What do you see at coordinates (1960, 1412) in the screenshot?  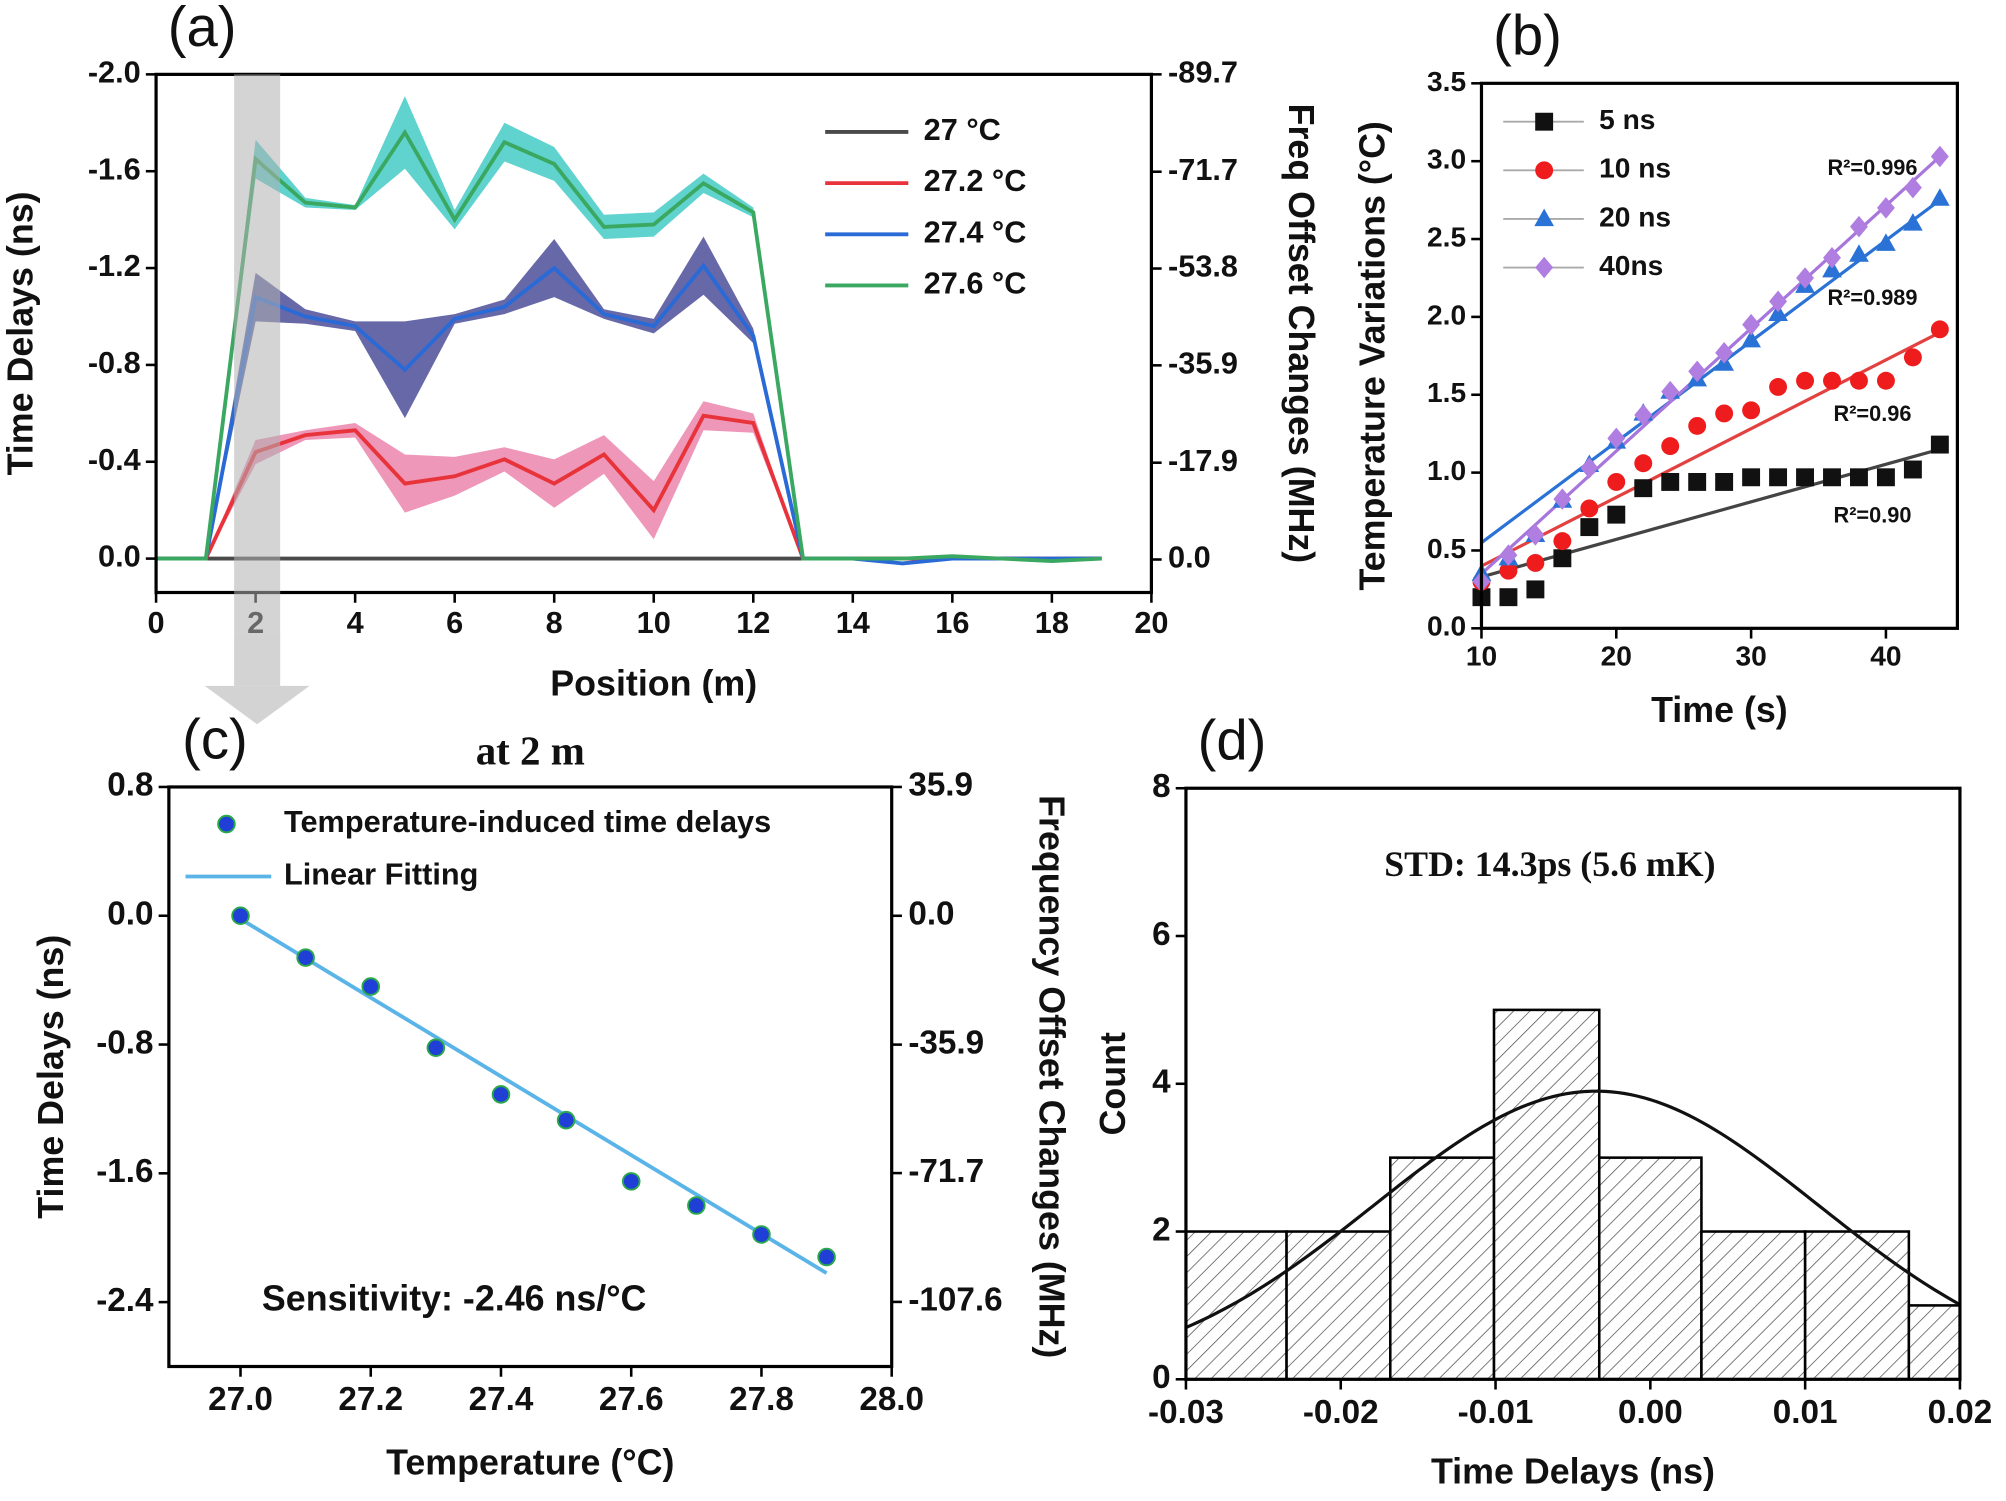 I see `x-tick-label: 0.02` at bounding box center [1960, 1412].